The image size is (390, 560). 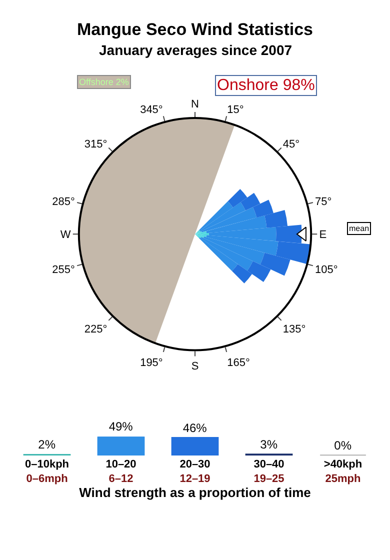 What do you see at coordinates (359, 228) in the screenshot?
I see `text: mean` at bounding box center [359, 228].